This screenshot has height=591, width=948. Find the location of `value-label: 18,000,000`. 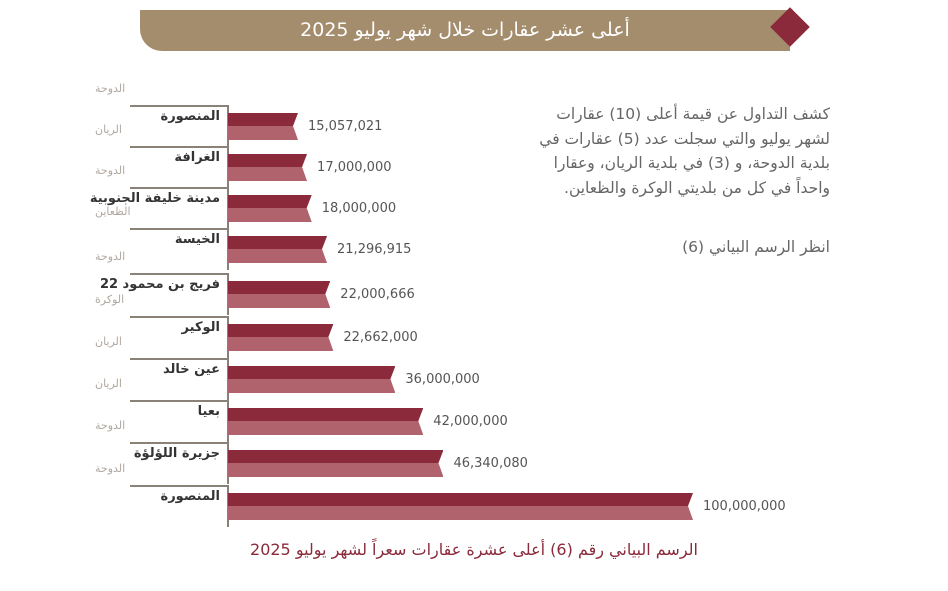

value-label: 18,000,000 is located at coordinates (359, 208).